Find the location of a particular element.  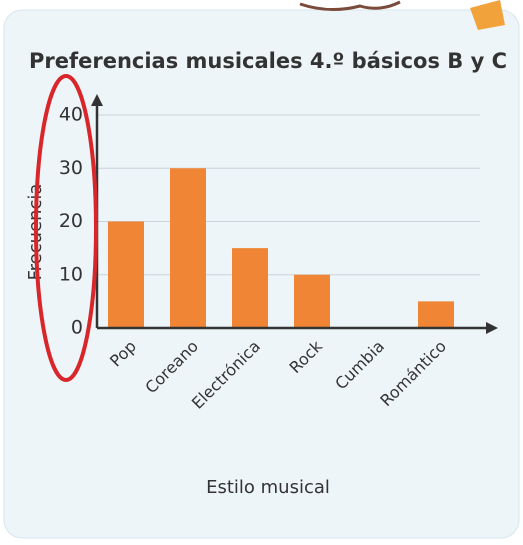

y-tick-label: 30 is located at coordinates (71, 168).